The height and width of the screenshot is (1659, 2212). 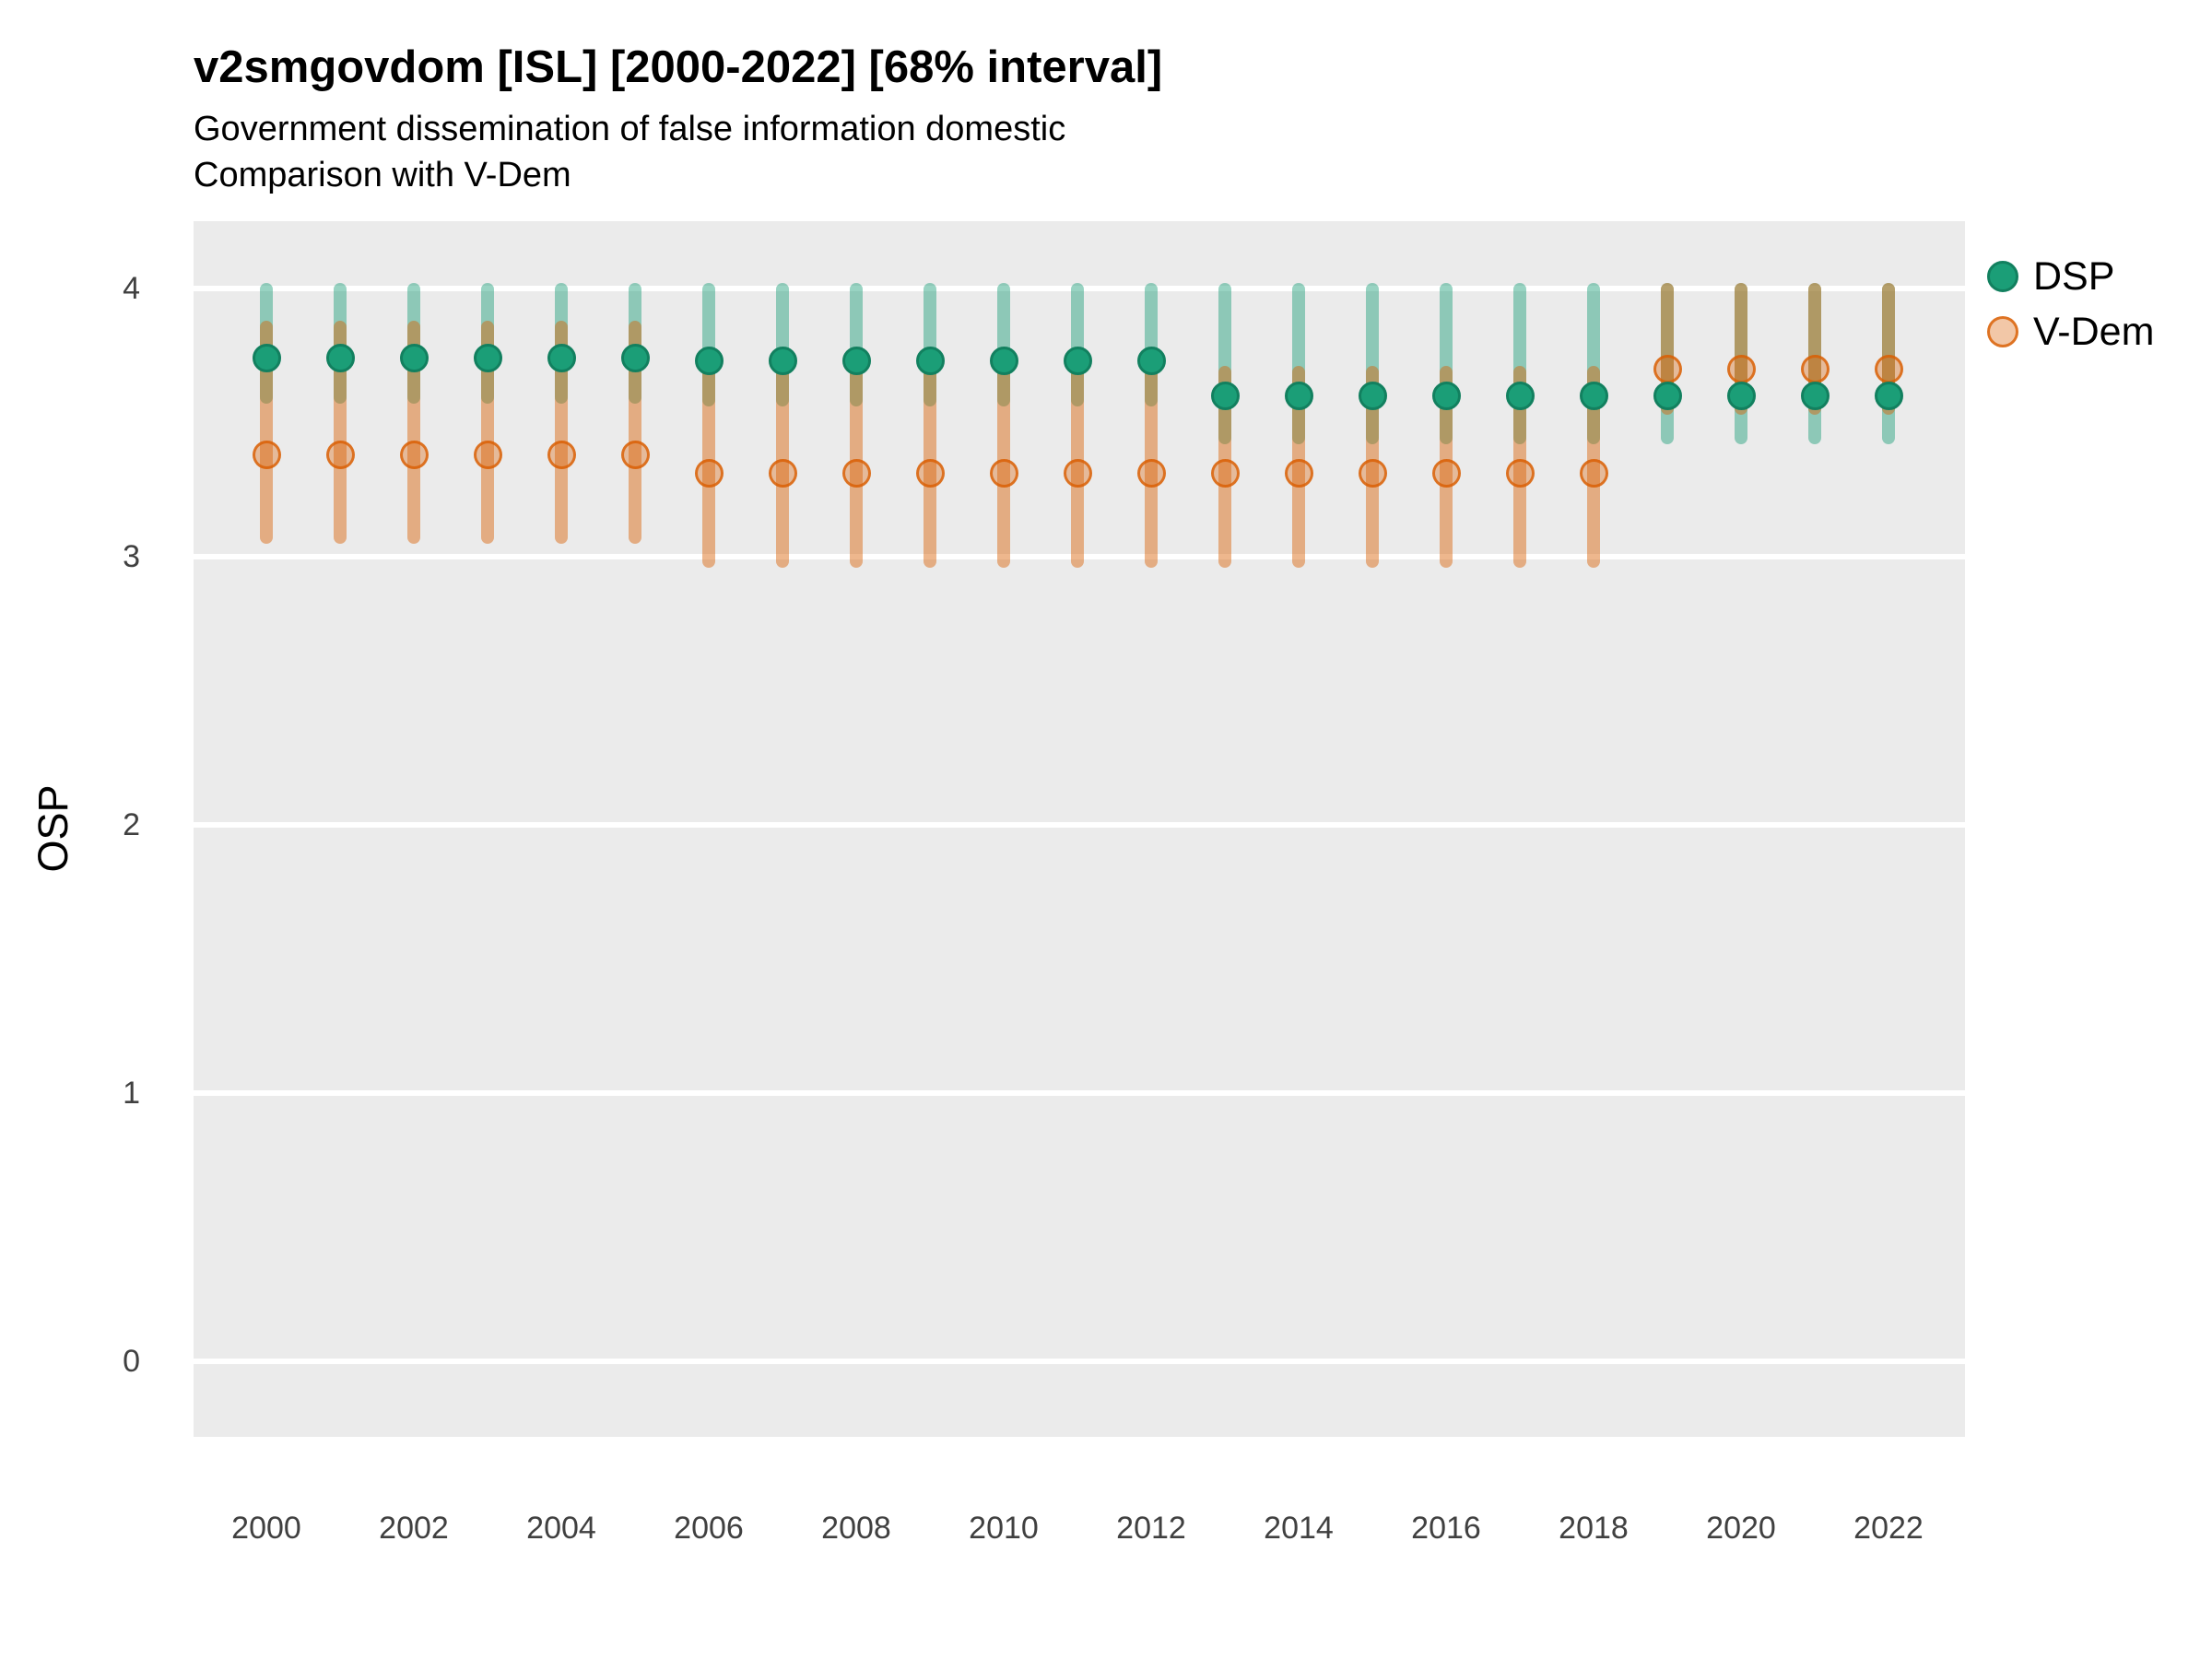 What do you see at coordinates (1151, 1528) in the screenshot?
I see `x-tick-label: 2012` at bounding box center [1151, 1528].